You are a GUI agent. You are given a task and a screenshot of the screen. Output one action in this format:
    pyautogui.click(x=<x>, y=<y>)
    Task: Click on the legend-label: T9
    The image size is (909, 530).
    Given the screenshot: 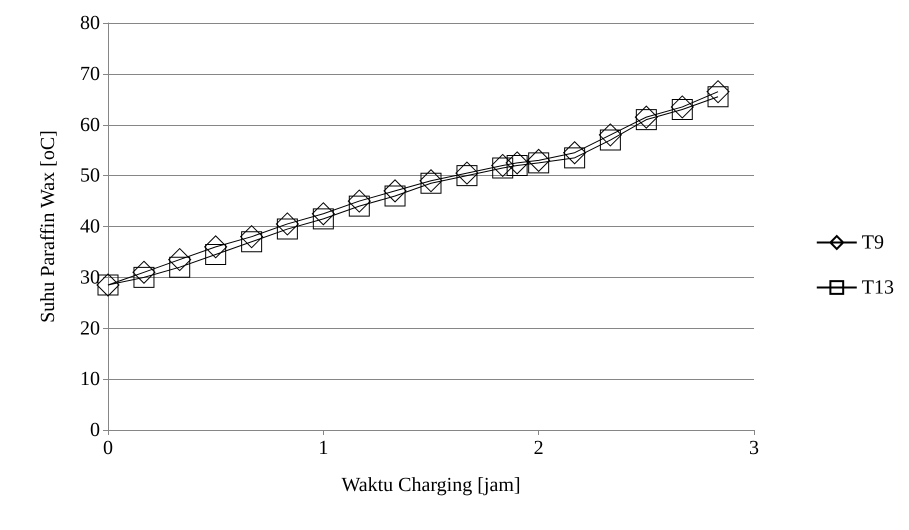 What is the action you would take?
    pyautogui.click(x=873, y=243)
    